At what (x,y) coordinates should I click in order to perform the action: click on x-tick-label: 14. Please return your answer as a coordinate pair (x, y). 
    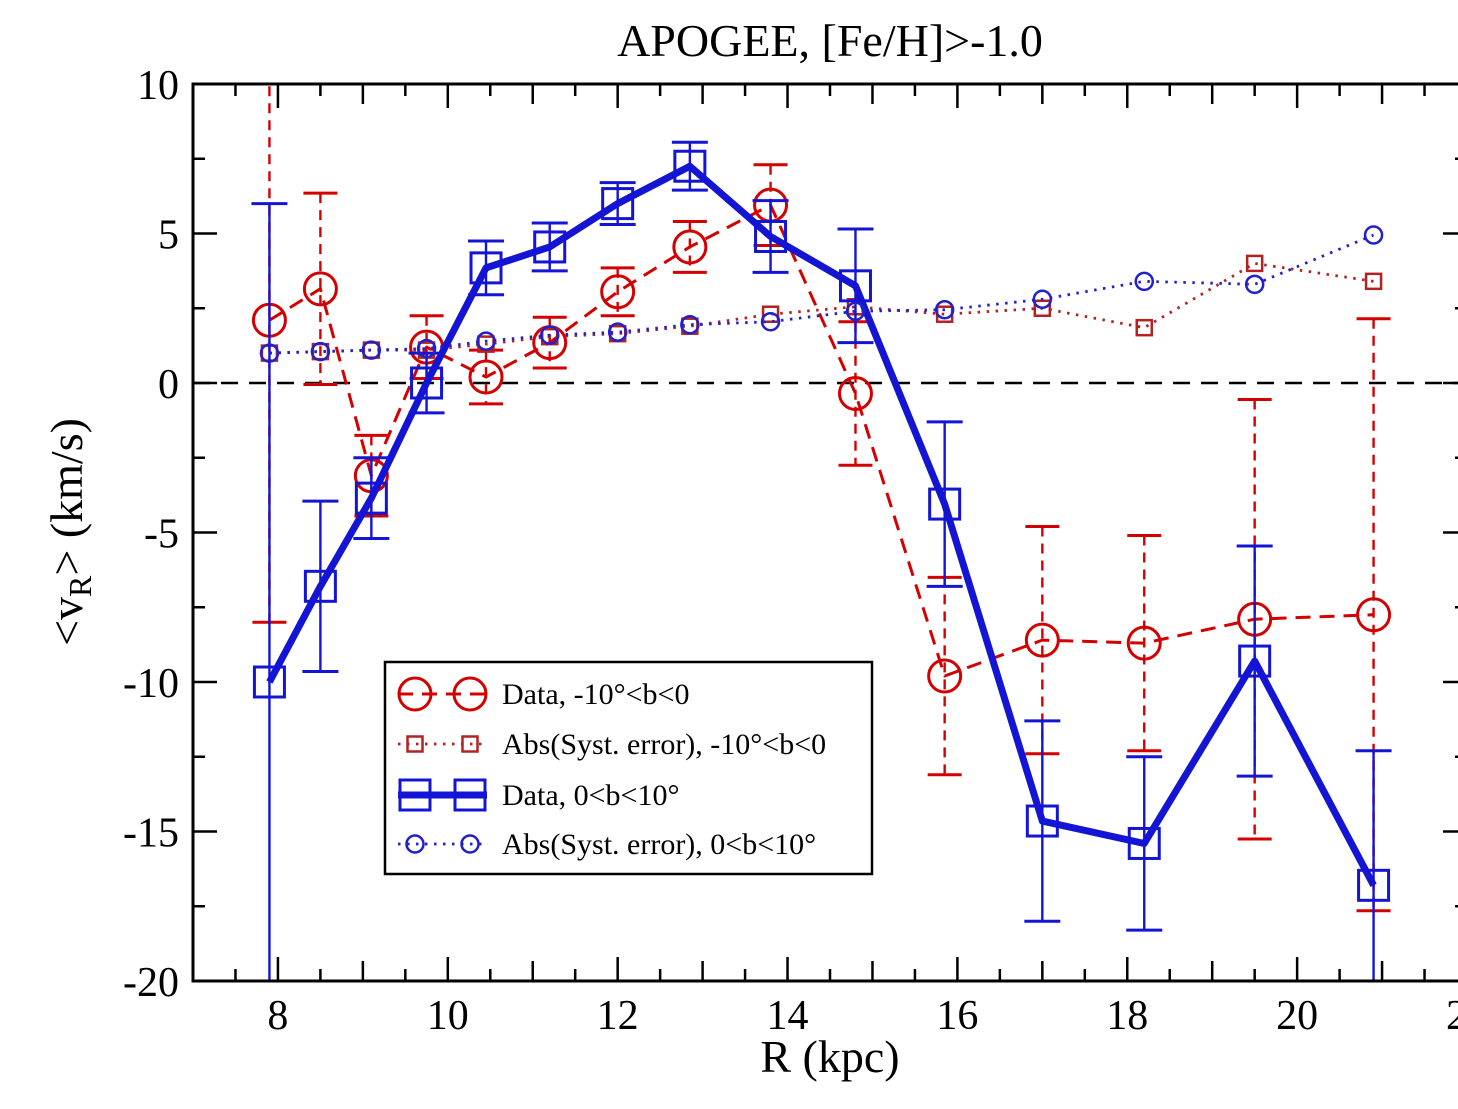
    Looking at the image, I should click on (788, 1016).